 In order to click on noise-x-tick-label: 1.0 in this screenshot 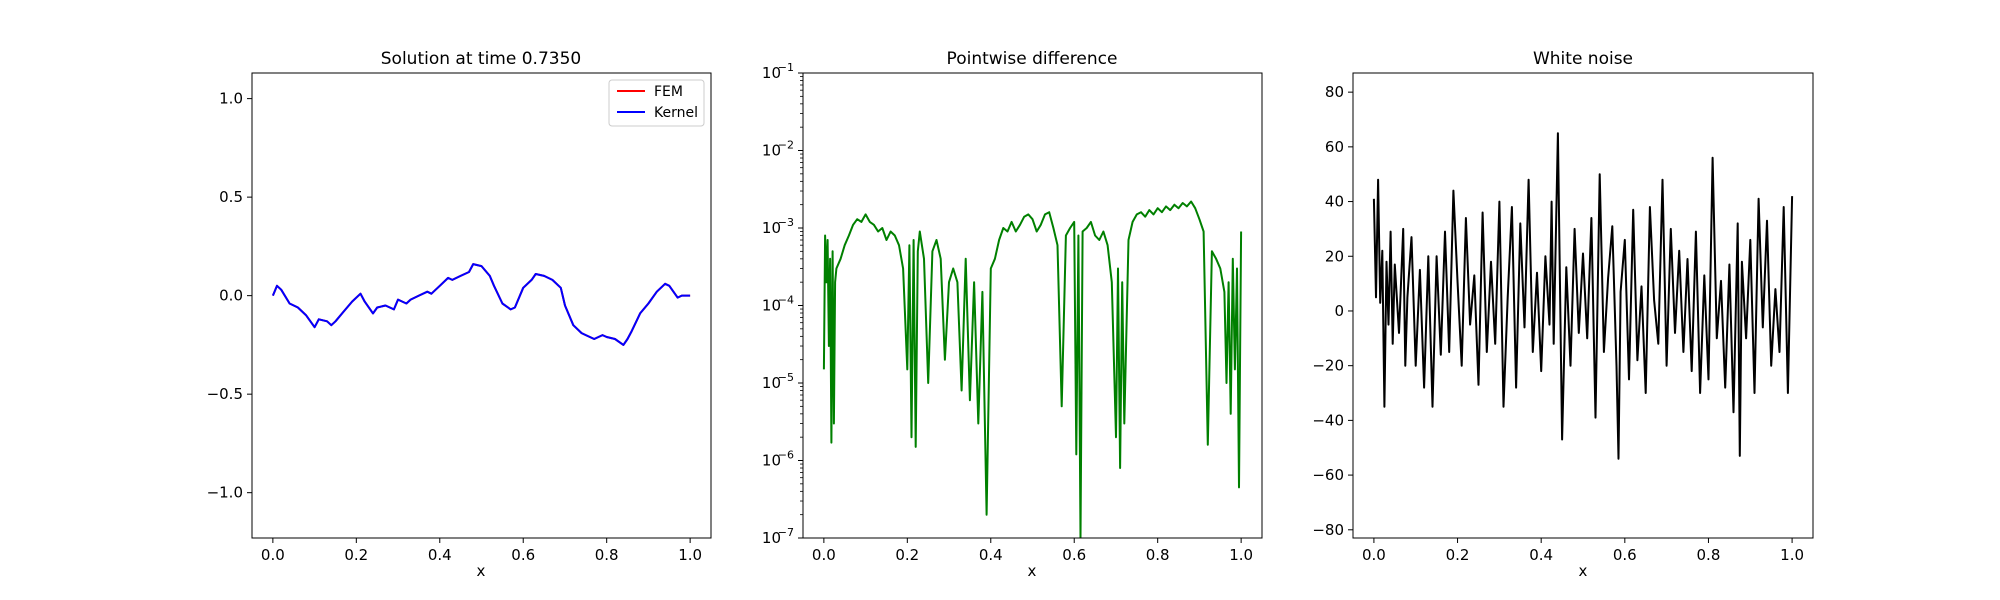, I will do `click(1792, 555)`.